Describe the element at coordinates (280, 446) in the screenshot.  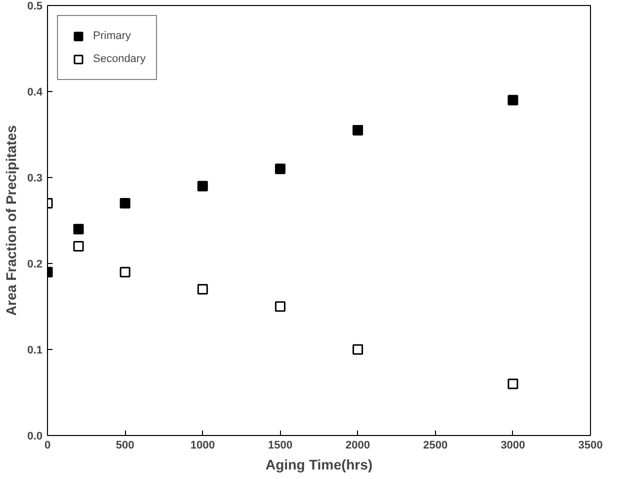
I see `x-tick-label: 1500` at that location.